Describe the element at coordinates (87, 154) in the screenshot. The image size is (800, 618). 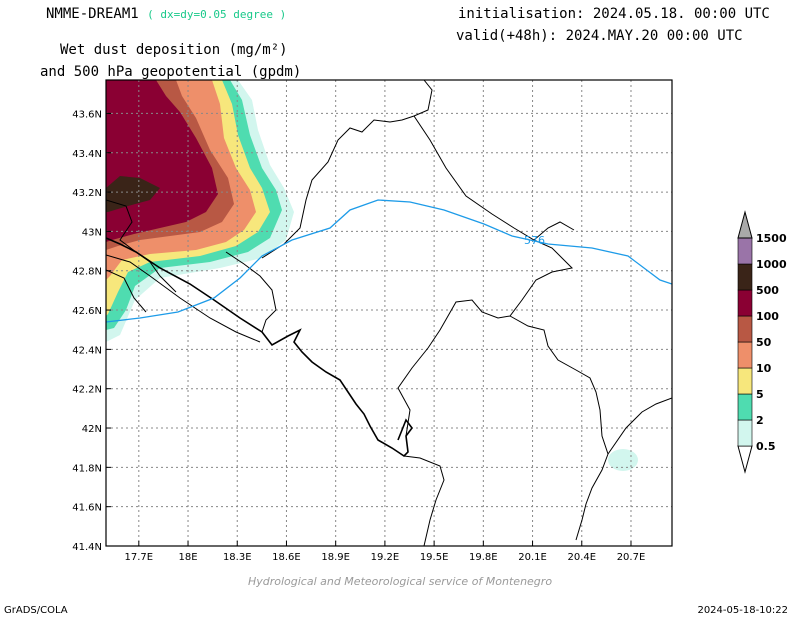
I see `lat-tick-label: 43.4N` at that location.